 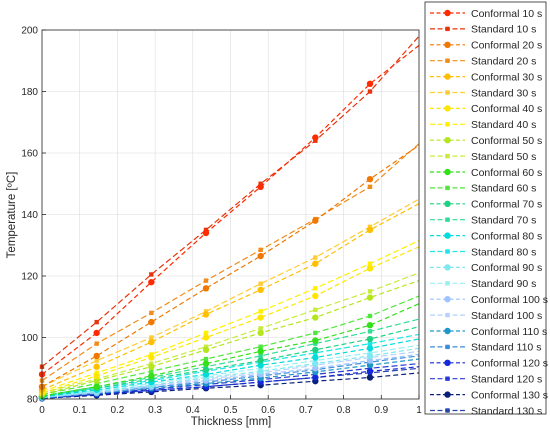 I want to click on legend-label: Standard 130 s, so click(x=506, y=411).